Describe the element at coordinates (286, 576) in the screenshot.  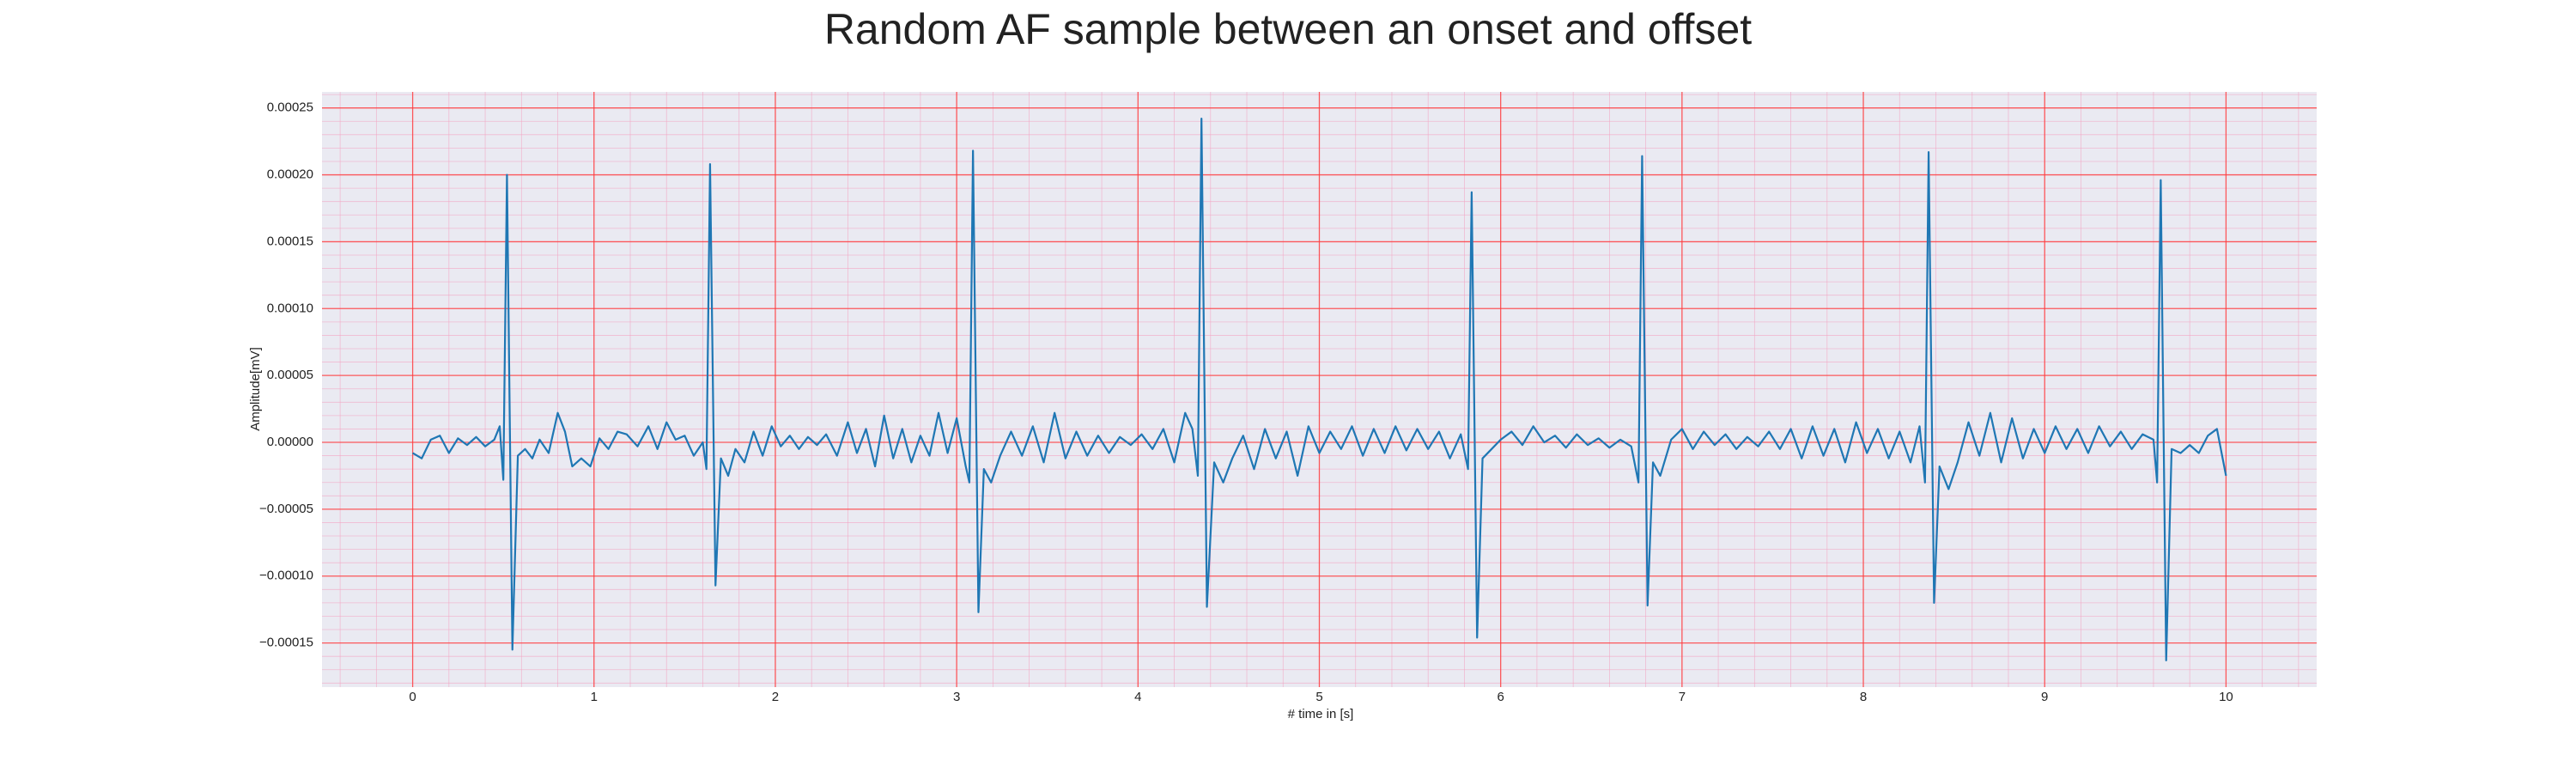
I see `y-tick-label: −0.00010` at that location.